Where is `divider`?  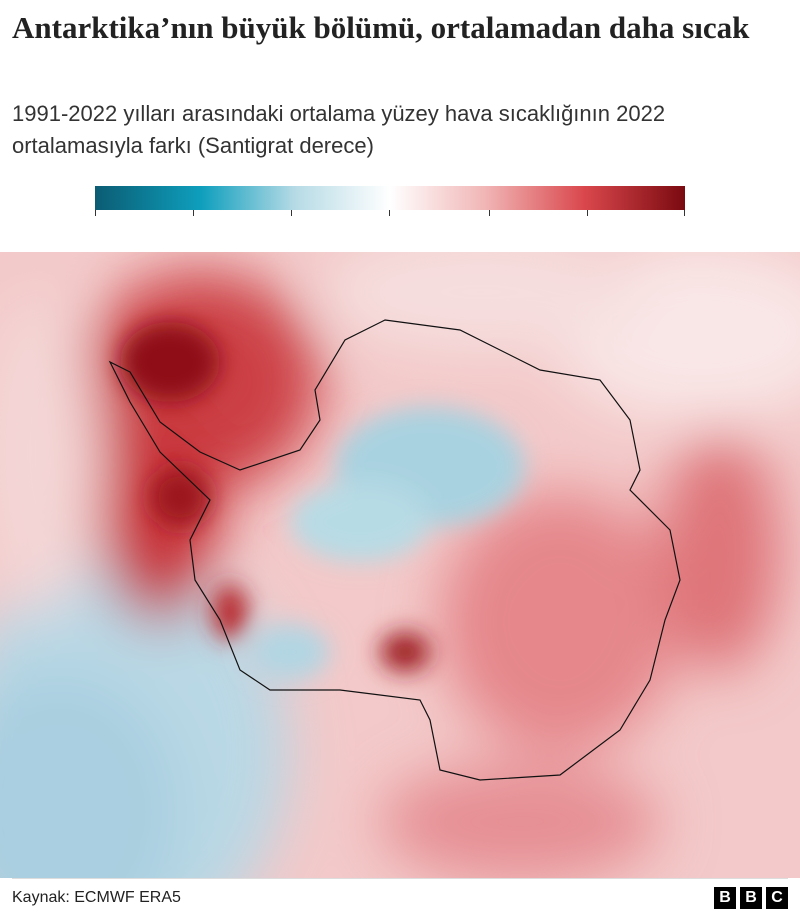 divider is located at coordinates (400, 878).